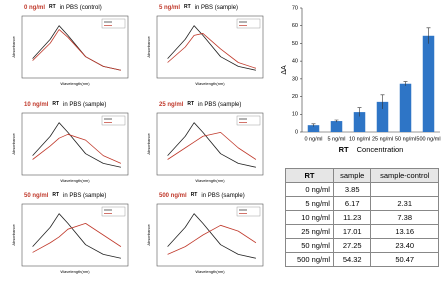  Describe the element at coordinates (295, 115) in the screenshot. I see `y-tick-label: 10` at that location.